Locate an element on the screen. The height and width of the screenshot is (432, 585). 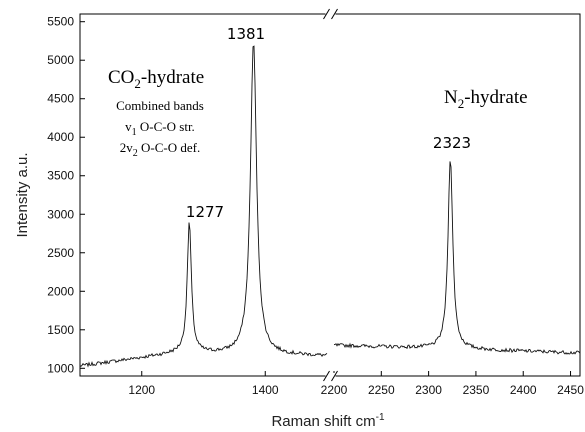
x-axis-title: Raman shift cm-1 is located at coordinates (328, 421).